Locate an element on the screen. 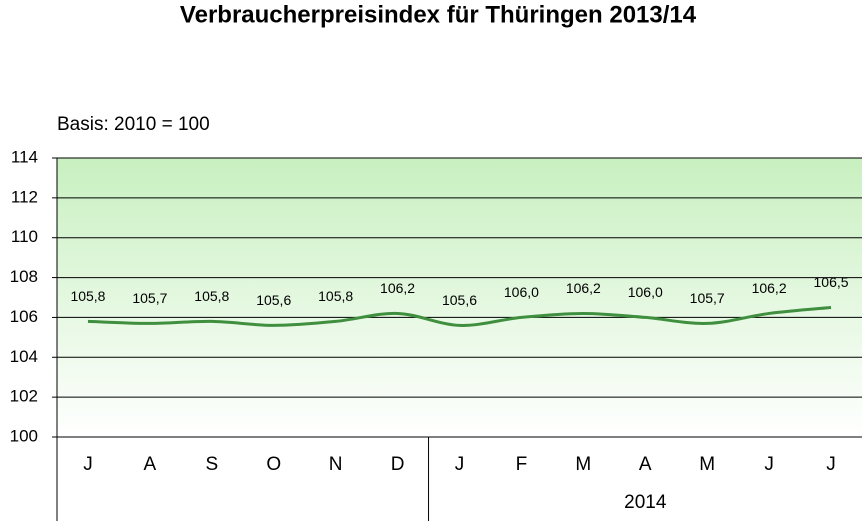 Image resolution: width=862 pixels, height=521 pixels. y-tick-label: 104 is located at coordinates (24, 356).